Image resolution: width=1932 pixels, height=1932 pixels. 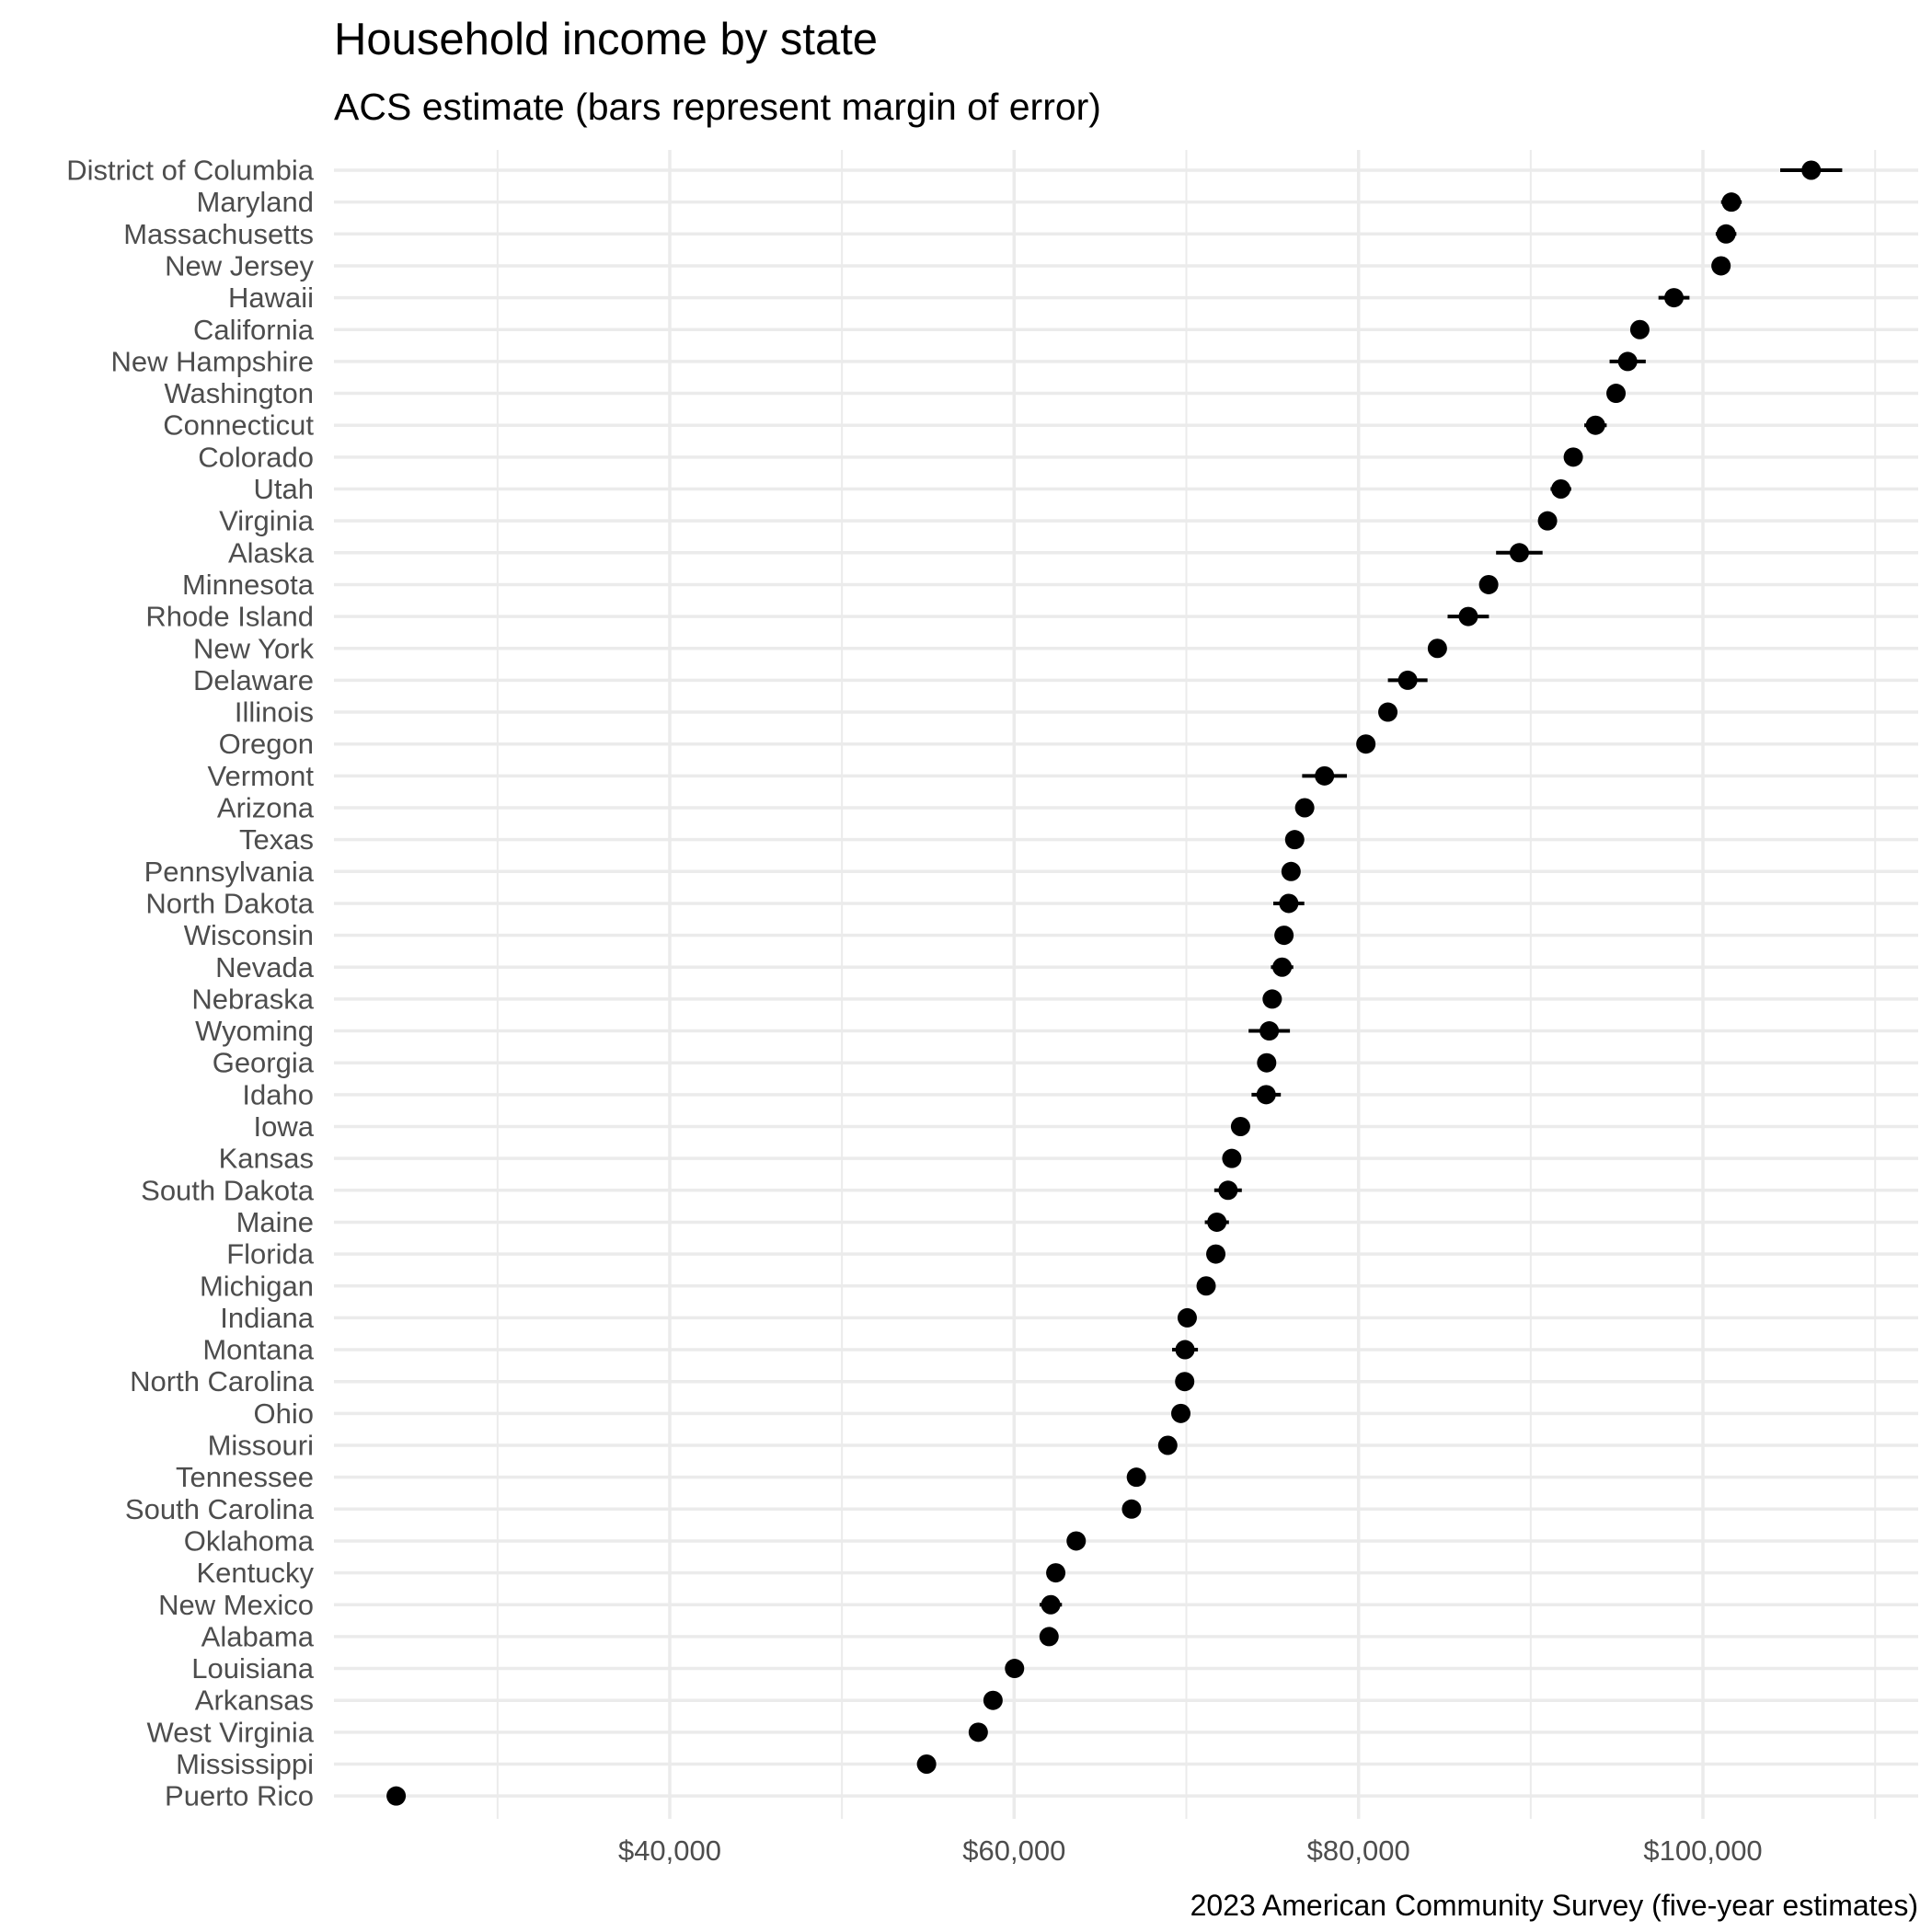 I want to click on y-tick-label: Wyoming, so click(x=254, y=1031).